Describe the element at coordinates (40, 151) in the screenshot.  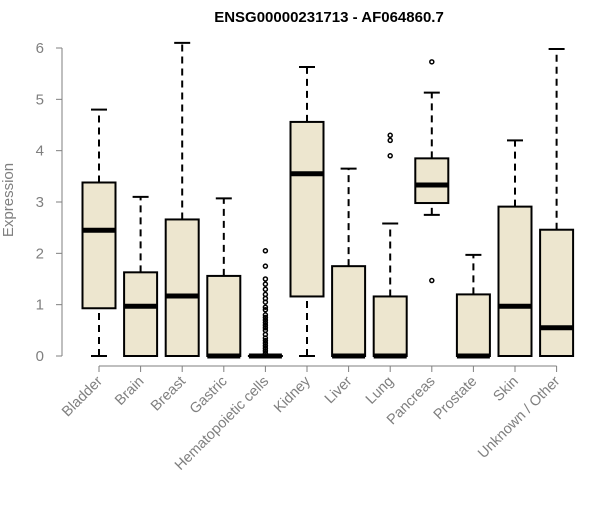
I see `y-tick-label: 4` at that location.